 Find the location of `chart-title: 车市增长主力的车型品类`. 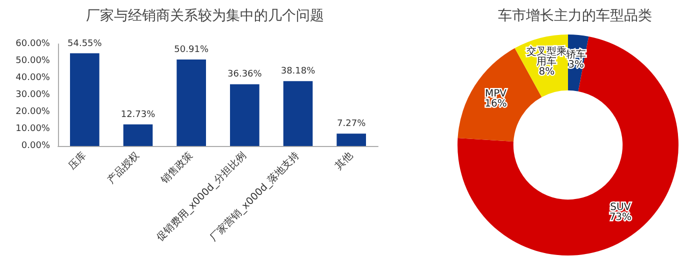

chart-title: 车市增长主力的车型品类 is located at coordinates (575, 16).